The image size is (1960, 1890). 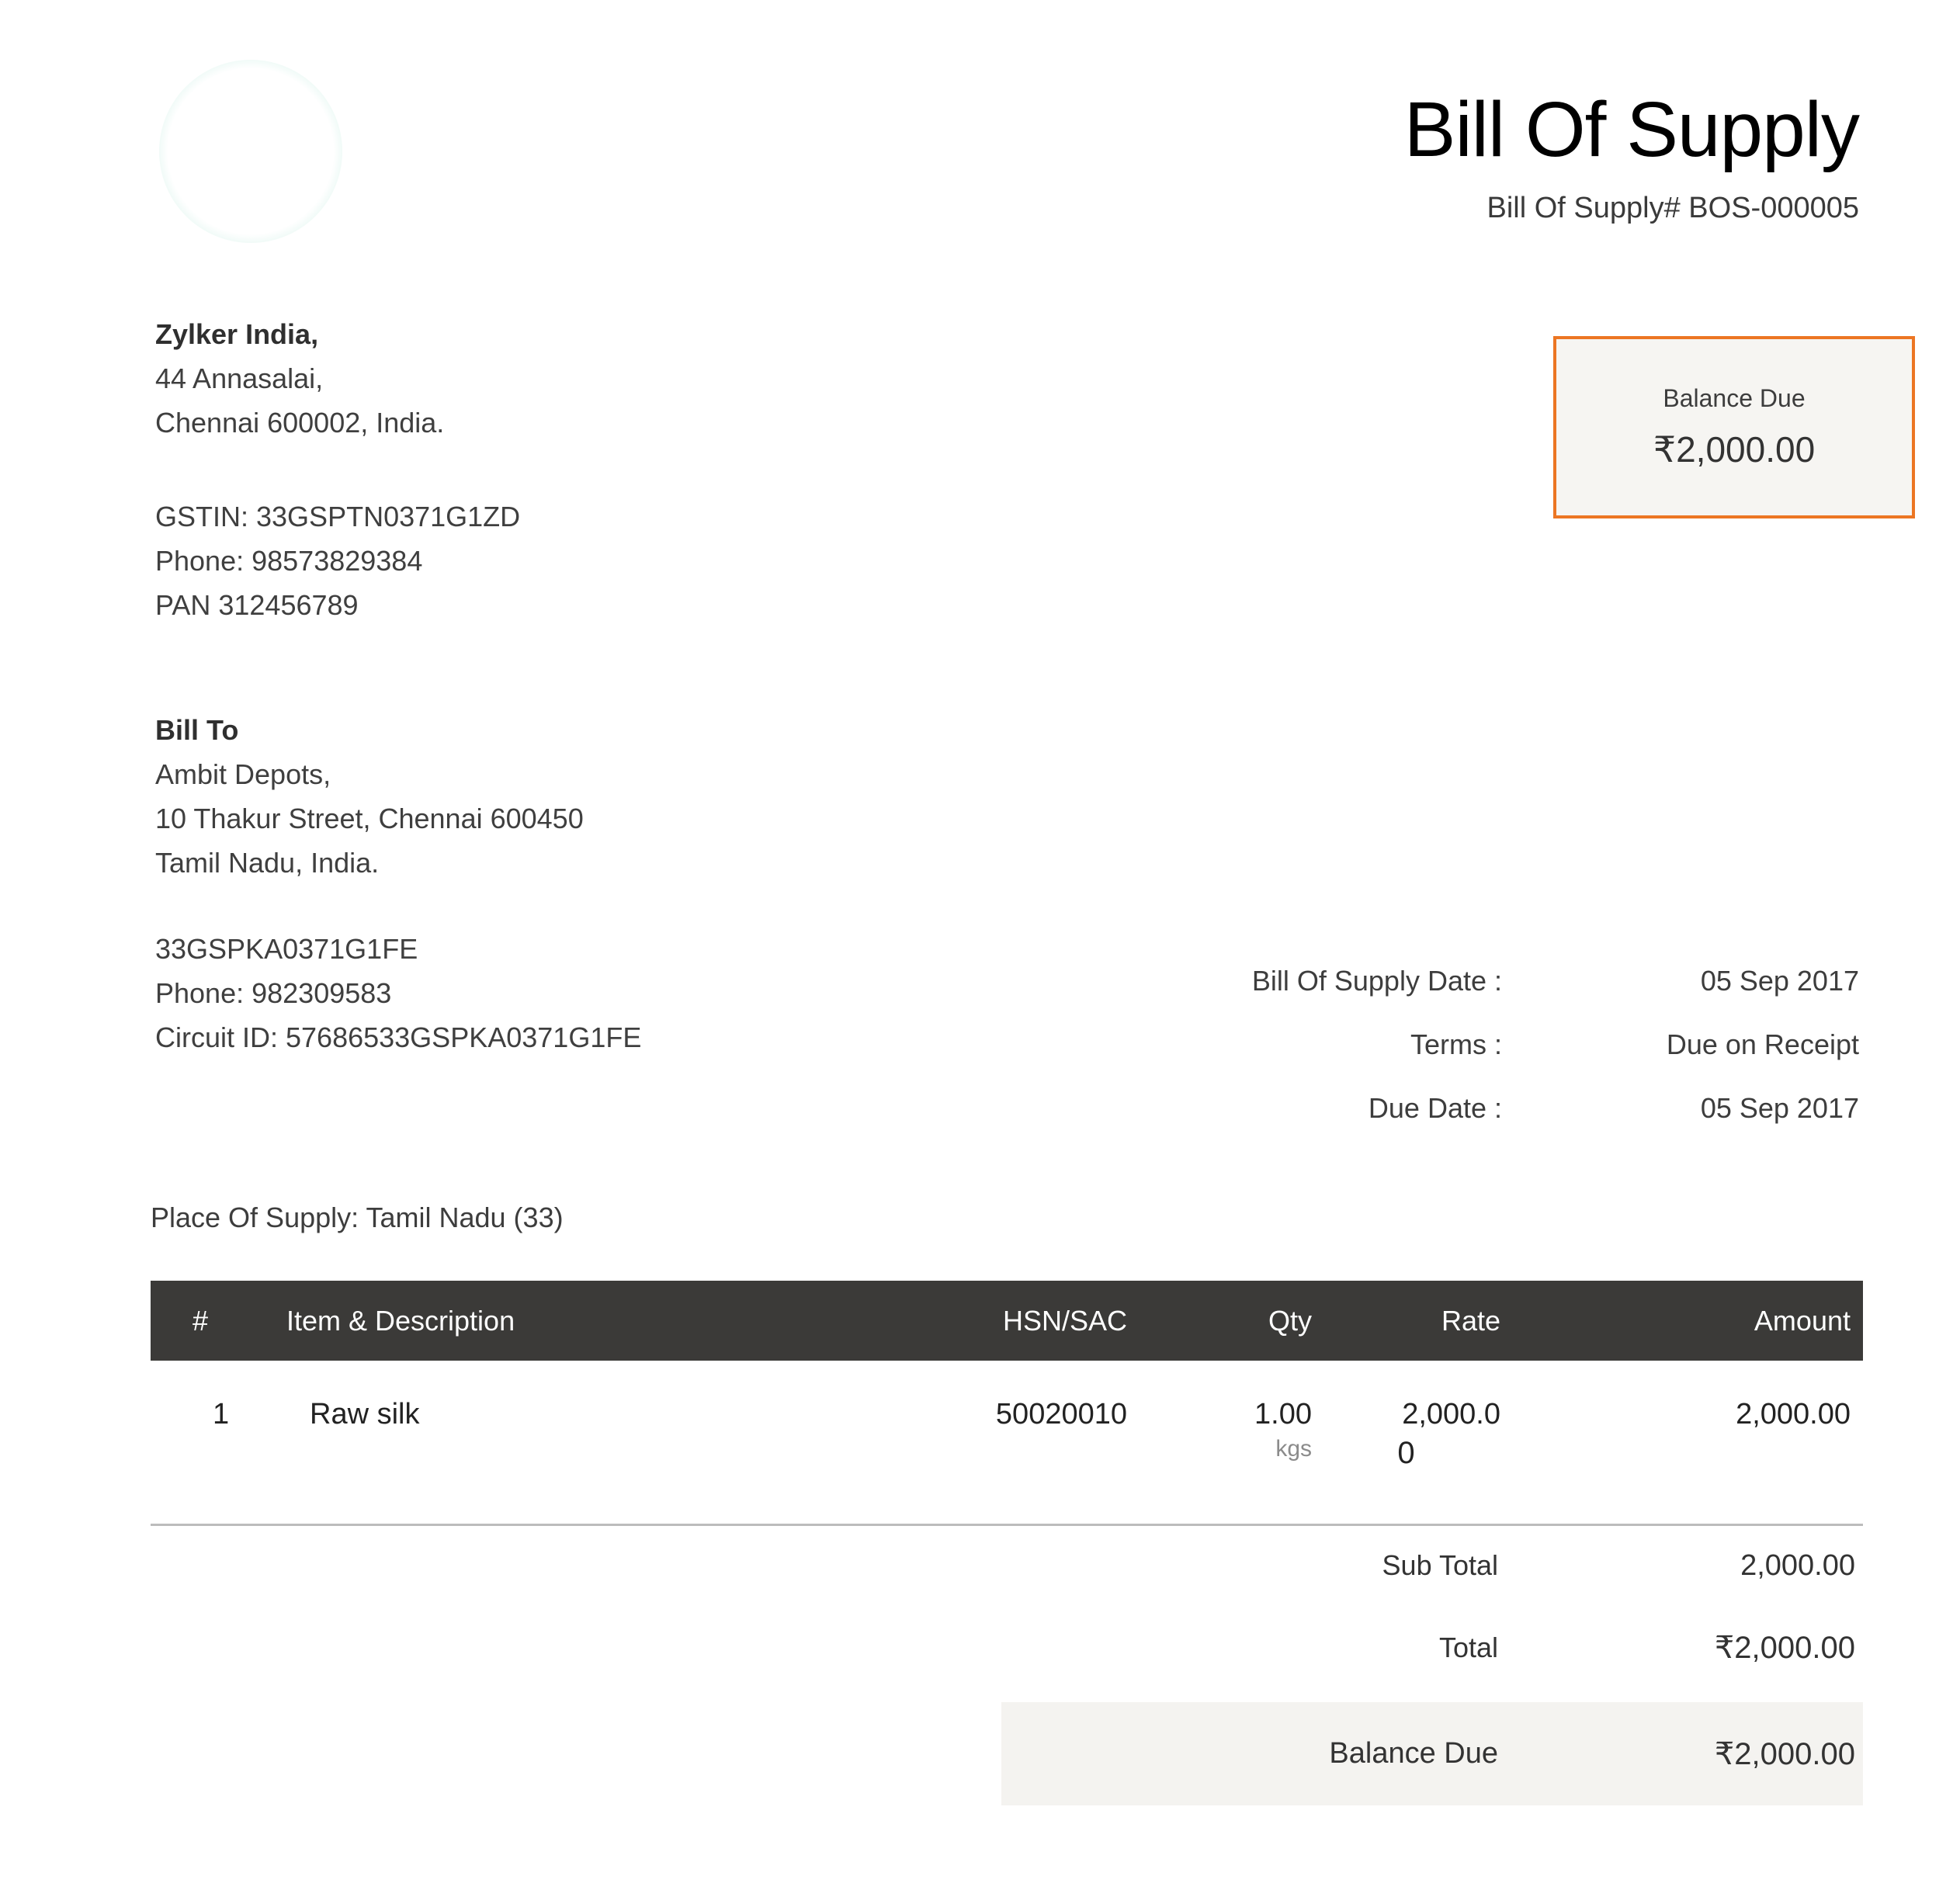 What do you see at coordinates (273, 993) in the screenshot?
I see `bill-to-phone: Phone: 982309583` at bounding box center [273, 993].